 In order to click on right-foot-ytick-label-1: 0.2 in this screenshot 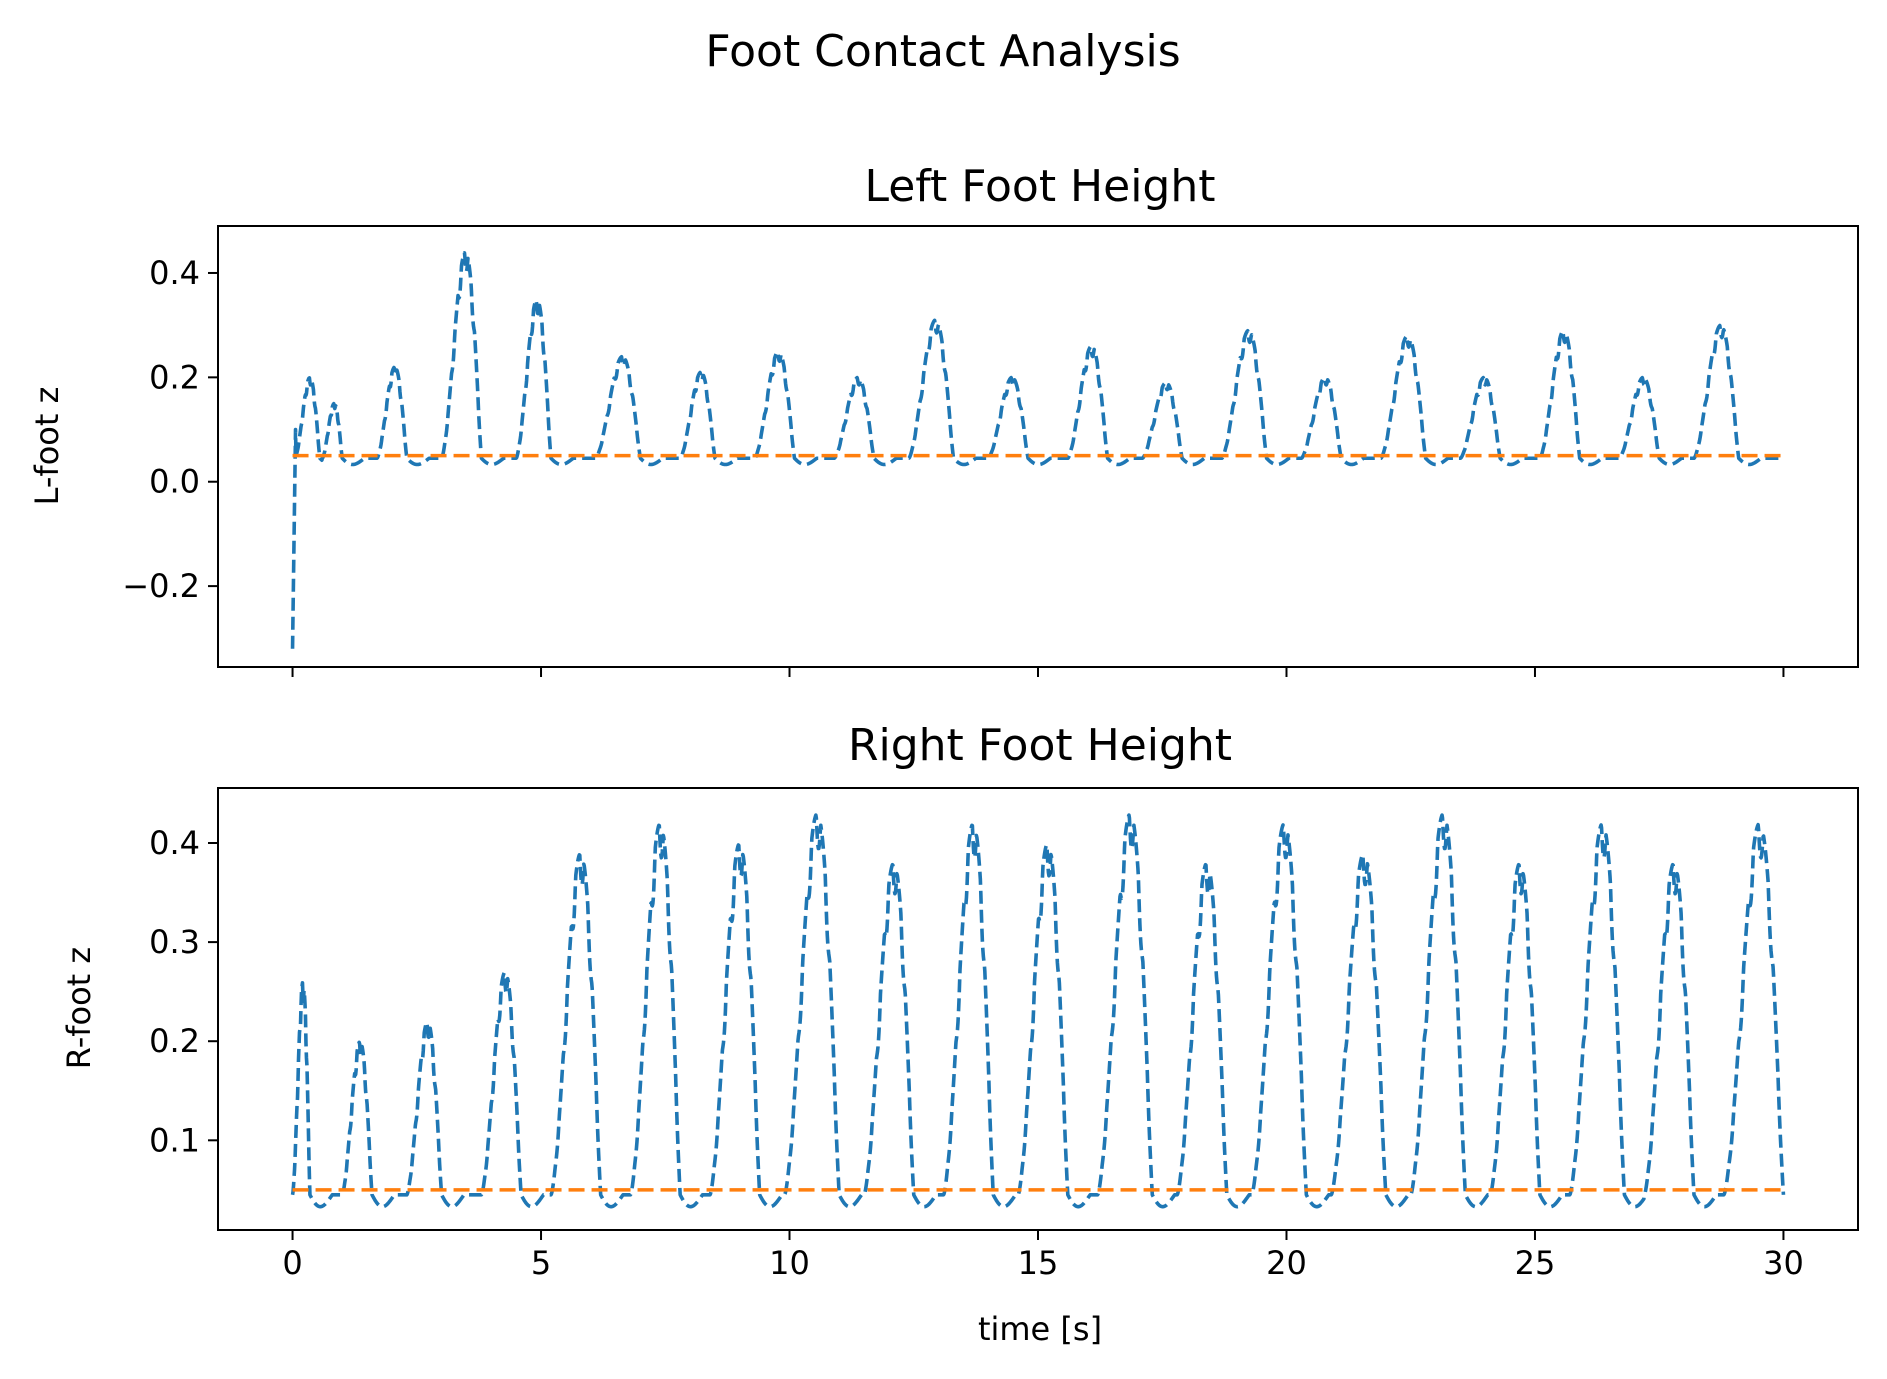, I will do `click(174, 1041)`.